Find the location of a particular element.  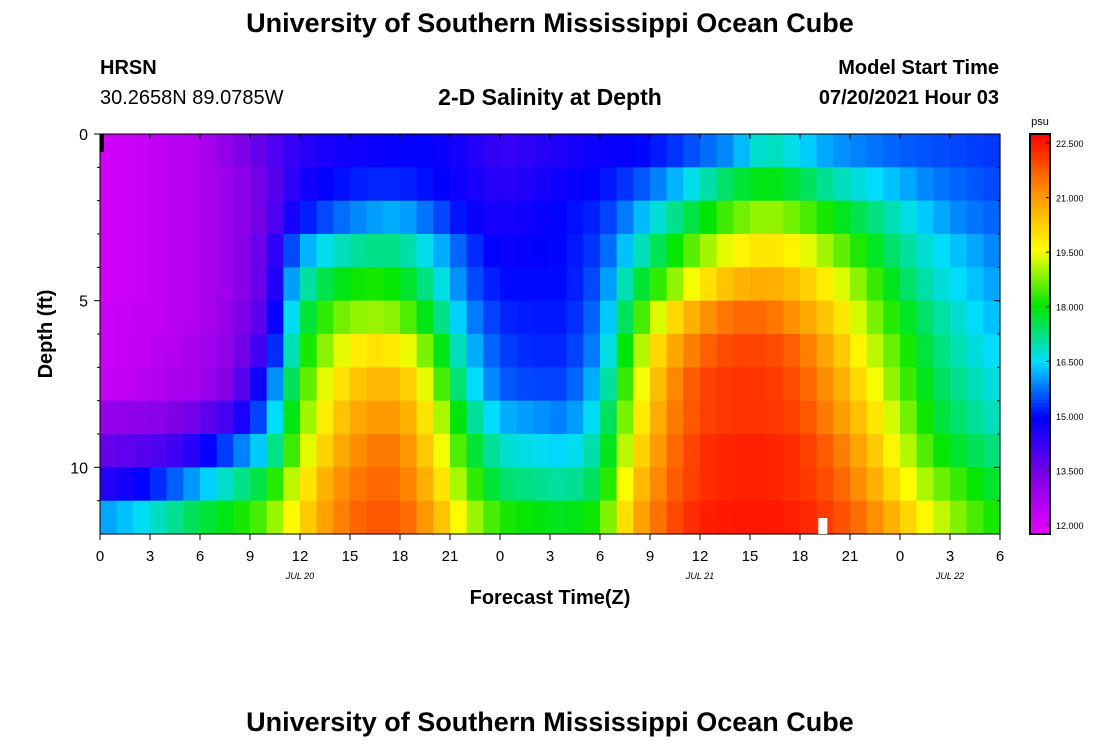

station-coordinates: 30.2658N 89.0785W is located at coordinates (192, 98).